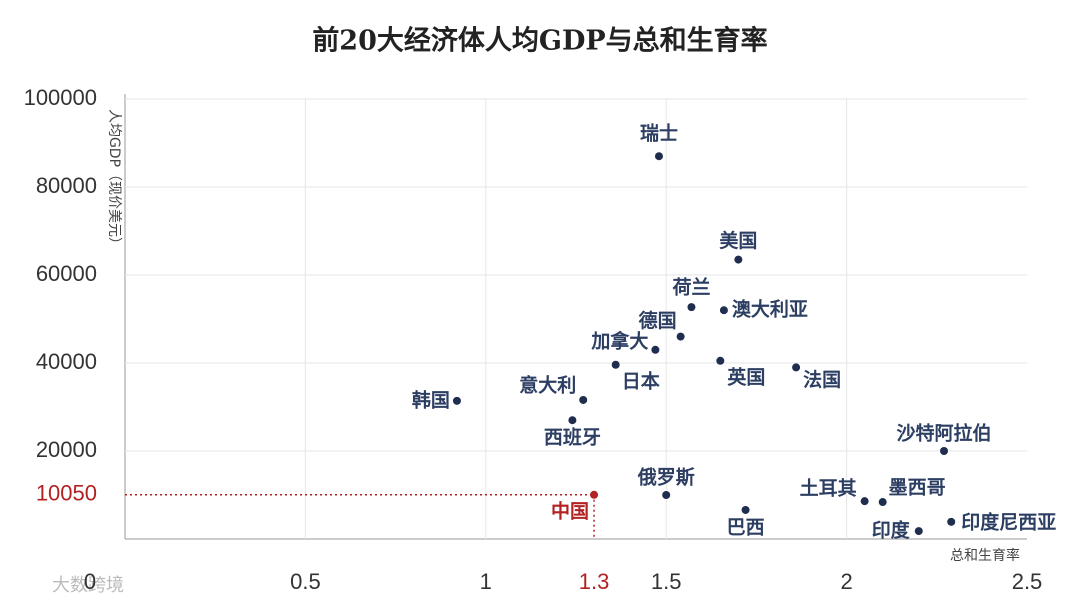  I want to click on point-label: 沙特阿拉伯, so click(944, 433).